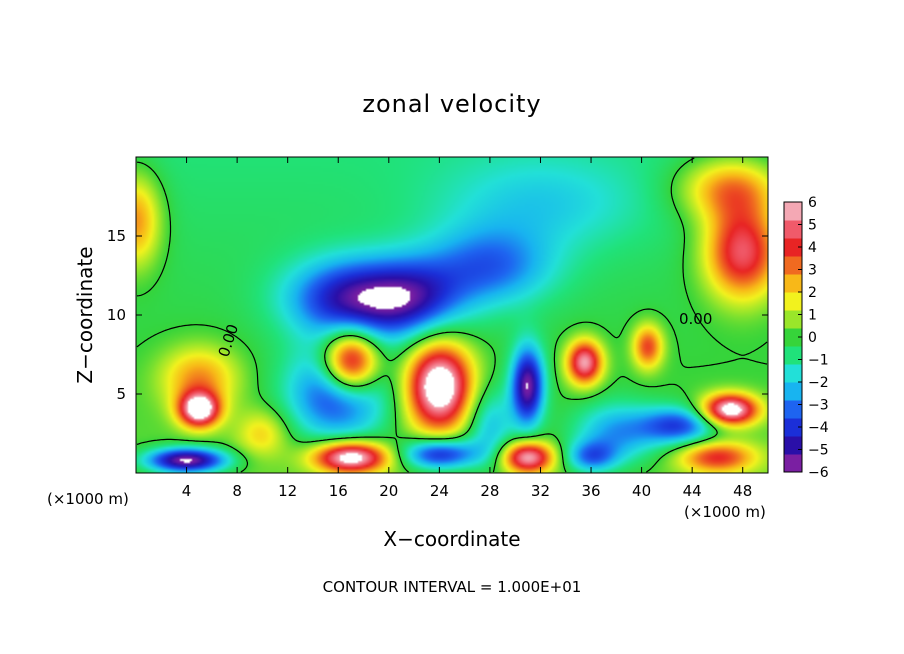 This screenshot has width=904, height=654. I want to click on colorbar-tick-label: −2, so click(818, 383).